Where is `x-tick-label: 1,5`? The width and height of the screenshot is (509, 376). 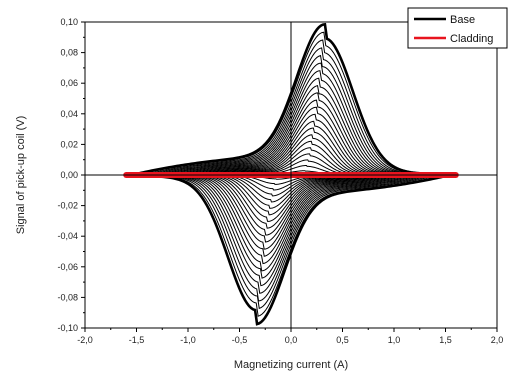 x-tick-label: 1,5 is located at coordinates (445, 340).